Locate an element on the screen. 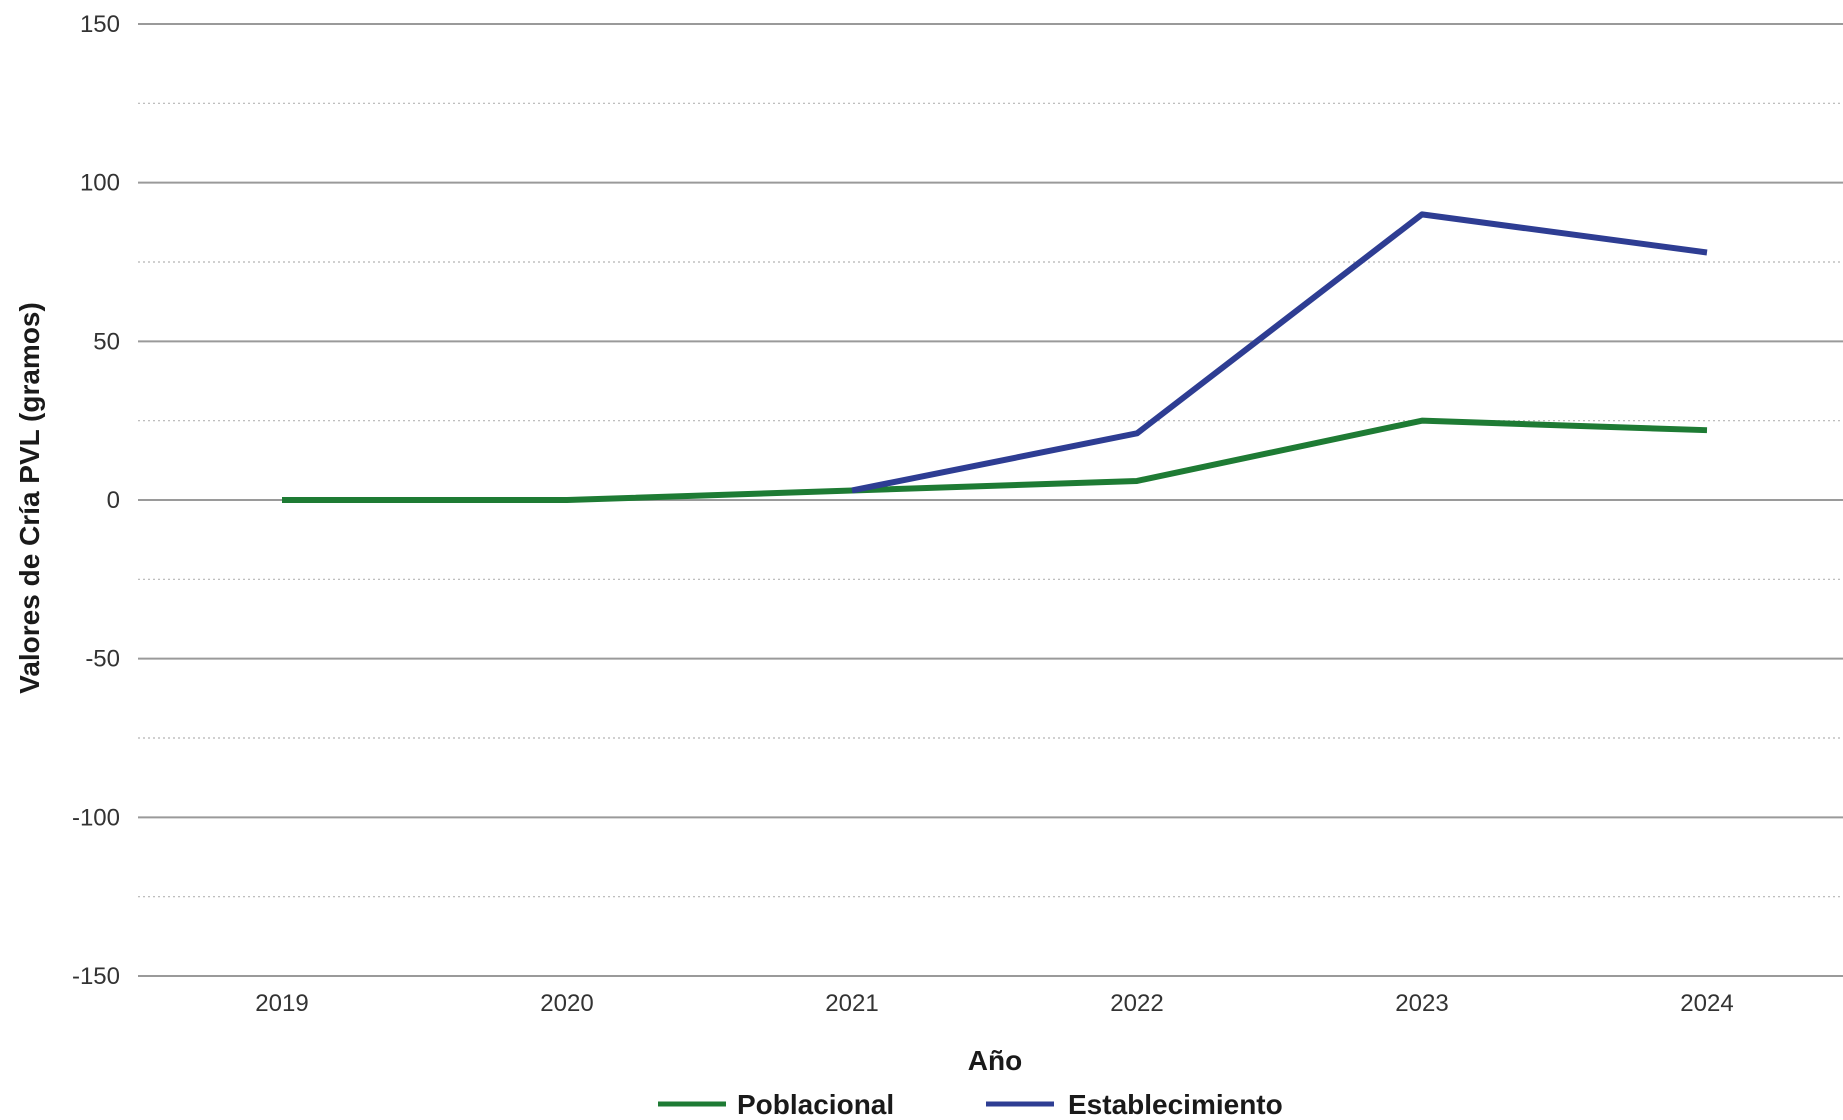 This screenshot has width=1843, height=1120. y-axis-ticks: 150 100 50 0 -50 -100 -150 is located at coordinates (96, 500).